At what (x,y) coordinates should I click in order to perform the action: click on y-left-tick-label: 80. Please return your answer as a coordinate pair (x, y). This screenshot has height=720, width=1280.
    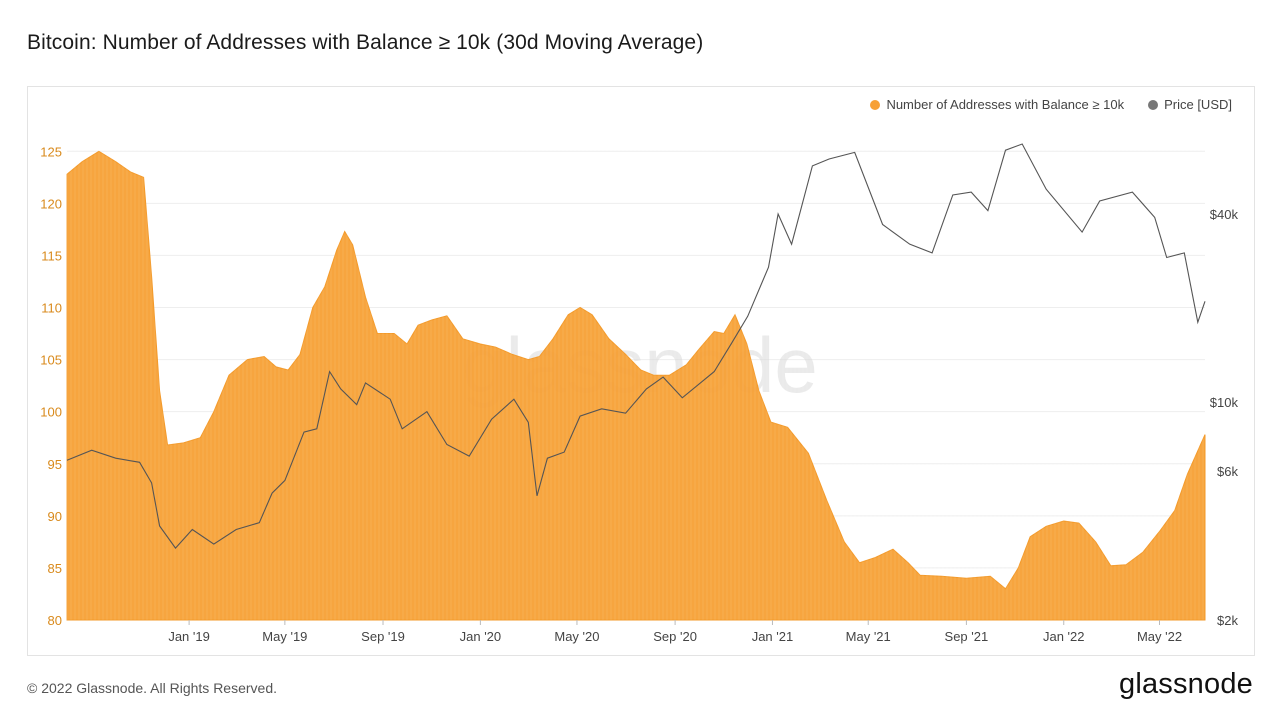
    Looking at the image, I should click on (55, 620).